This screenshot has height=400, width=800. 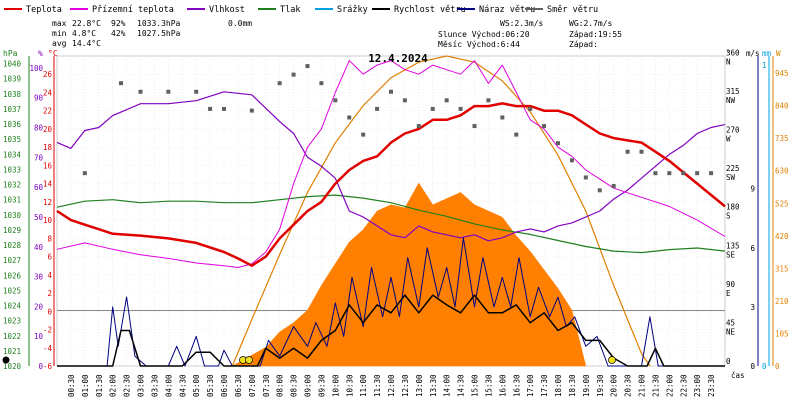 I want to click on temp-tick-label: 10, so click(x=48, y=220).